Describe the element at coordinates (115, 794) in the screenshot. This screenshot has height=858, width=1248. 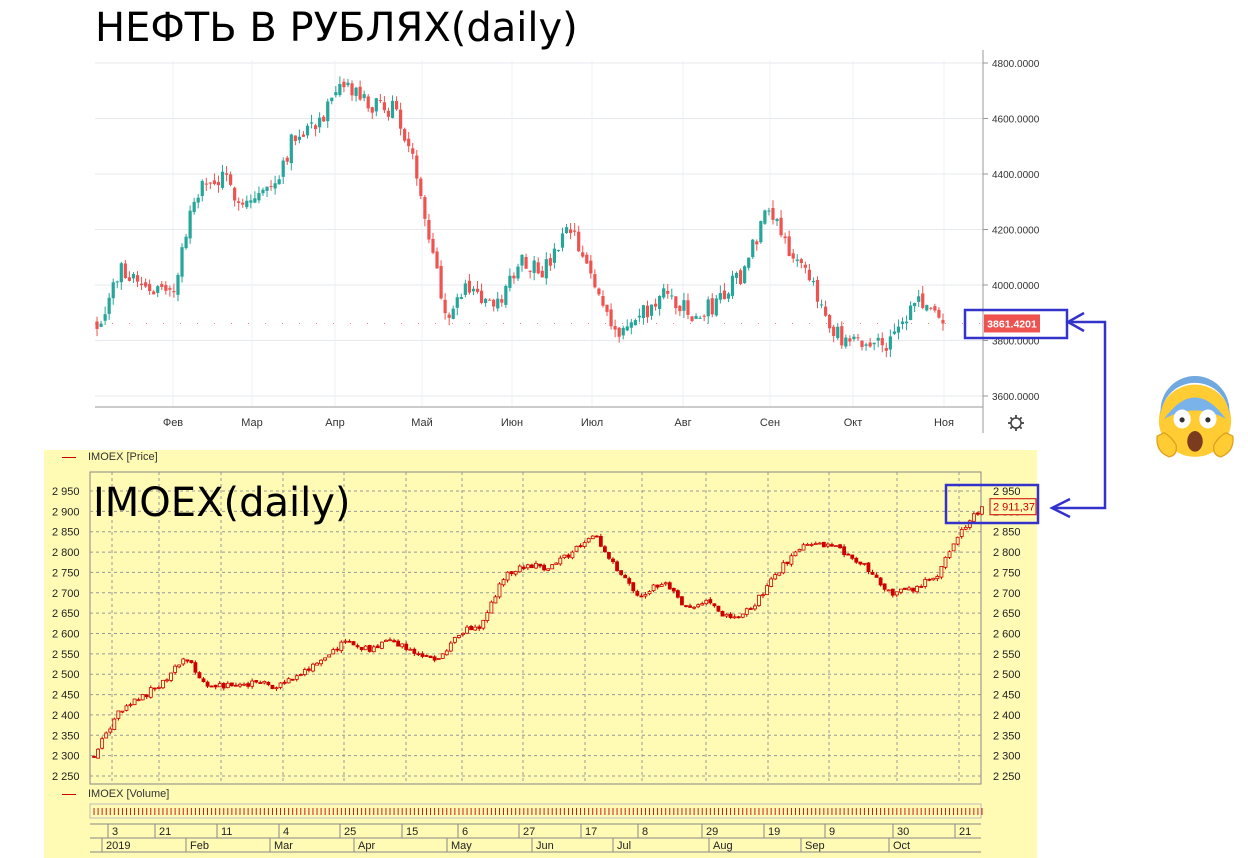
I see `legend-volume: IMOEX [Volume]` at that location.